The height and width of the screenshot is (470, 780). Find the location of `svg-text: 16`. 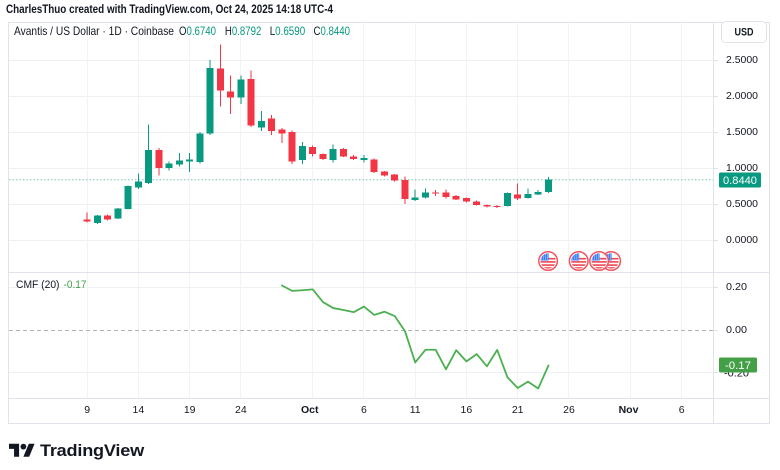

svg-text: 16 is located at coordinates (467, 410).